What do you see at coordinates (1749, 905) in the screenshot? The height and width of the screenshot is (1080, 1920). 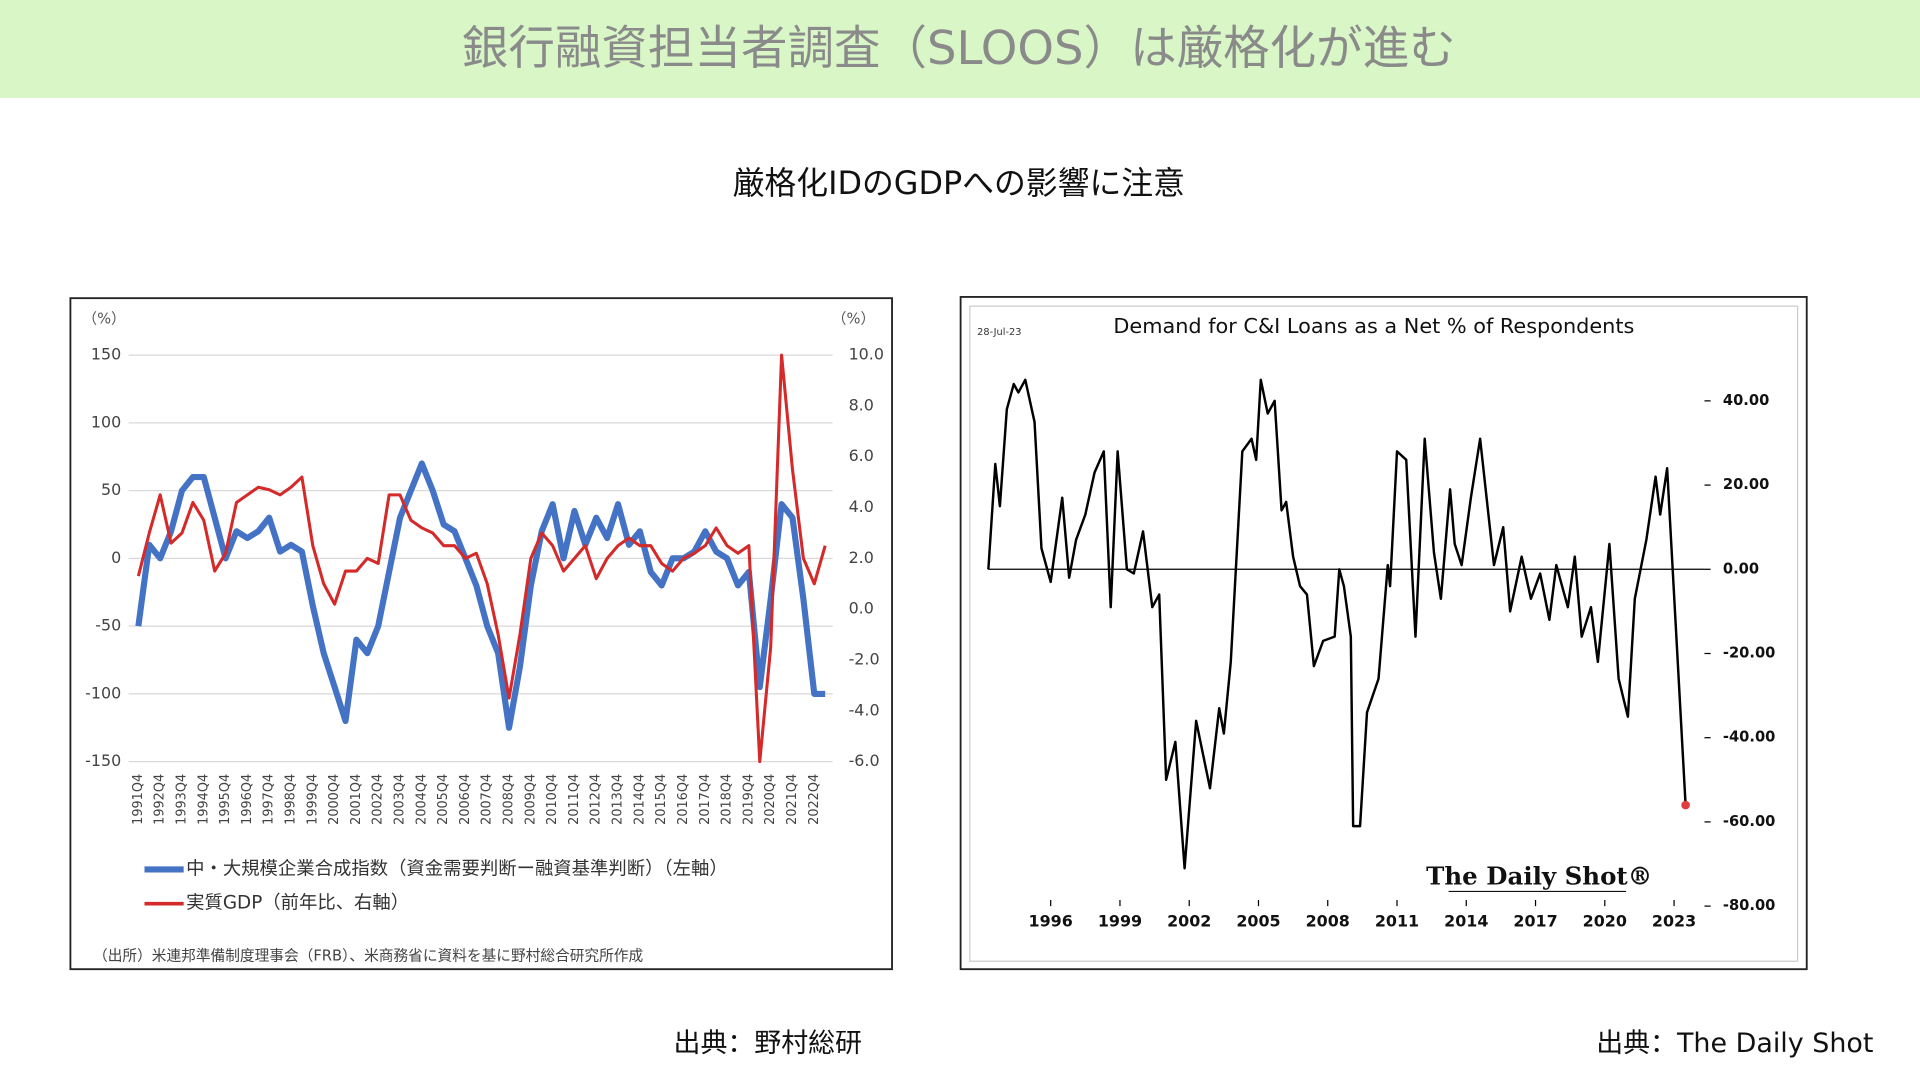 I see `y-tick-label: -80.00` at bounding box center [1749, 905].